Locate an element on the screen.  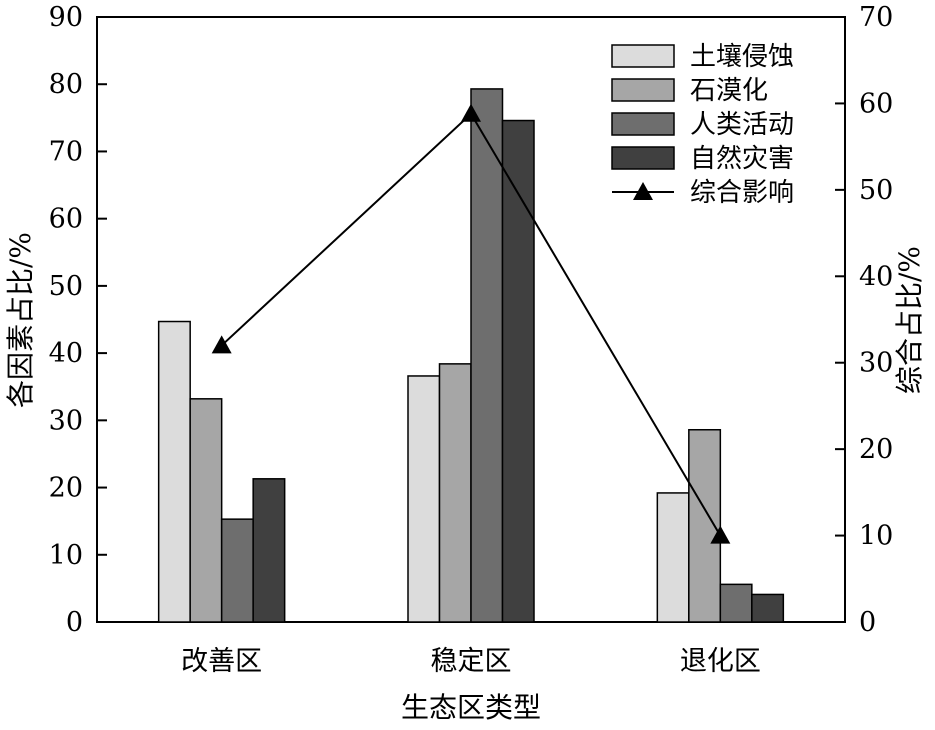
right-tick-label: 60 is located at coordinates (876, 103).